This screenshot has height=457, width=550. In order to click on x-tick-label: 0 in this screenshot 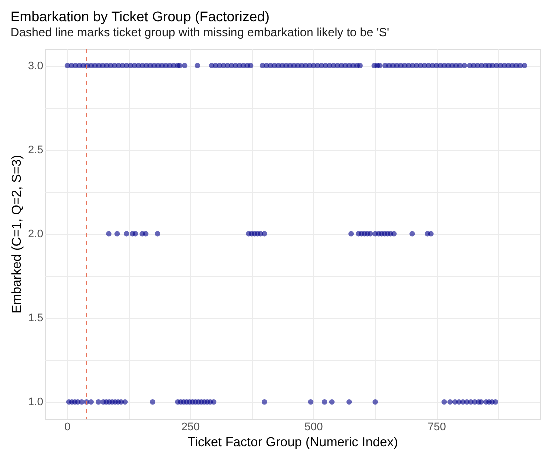, I will do `click(67, 428)`.